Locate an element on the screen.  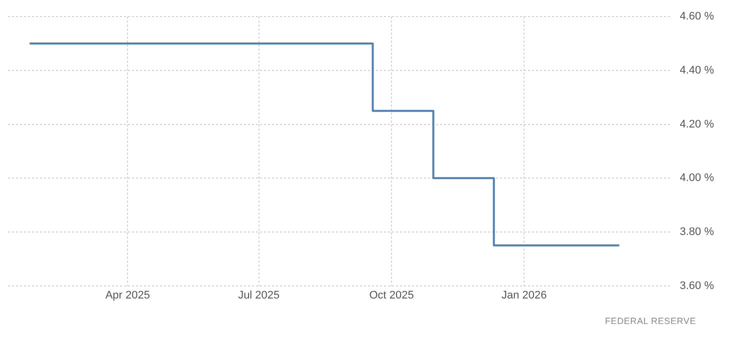
y-tick-label: 4.20 % is located at coordinates (697, 124).